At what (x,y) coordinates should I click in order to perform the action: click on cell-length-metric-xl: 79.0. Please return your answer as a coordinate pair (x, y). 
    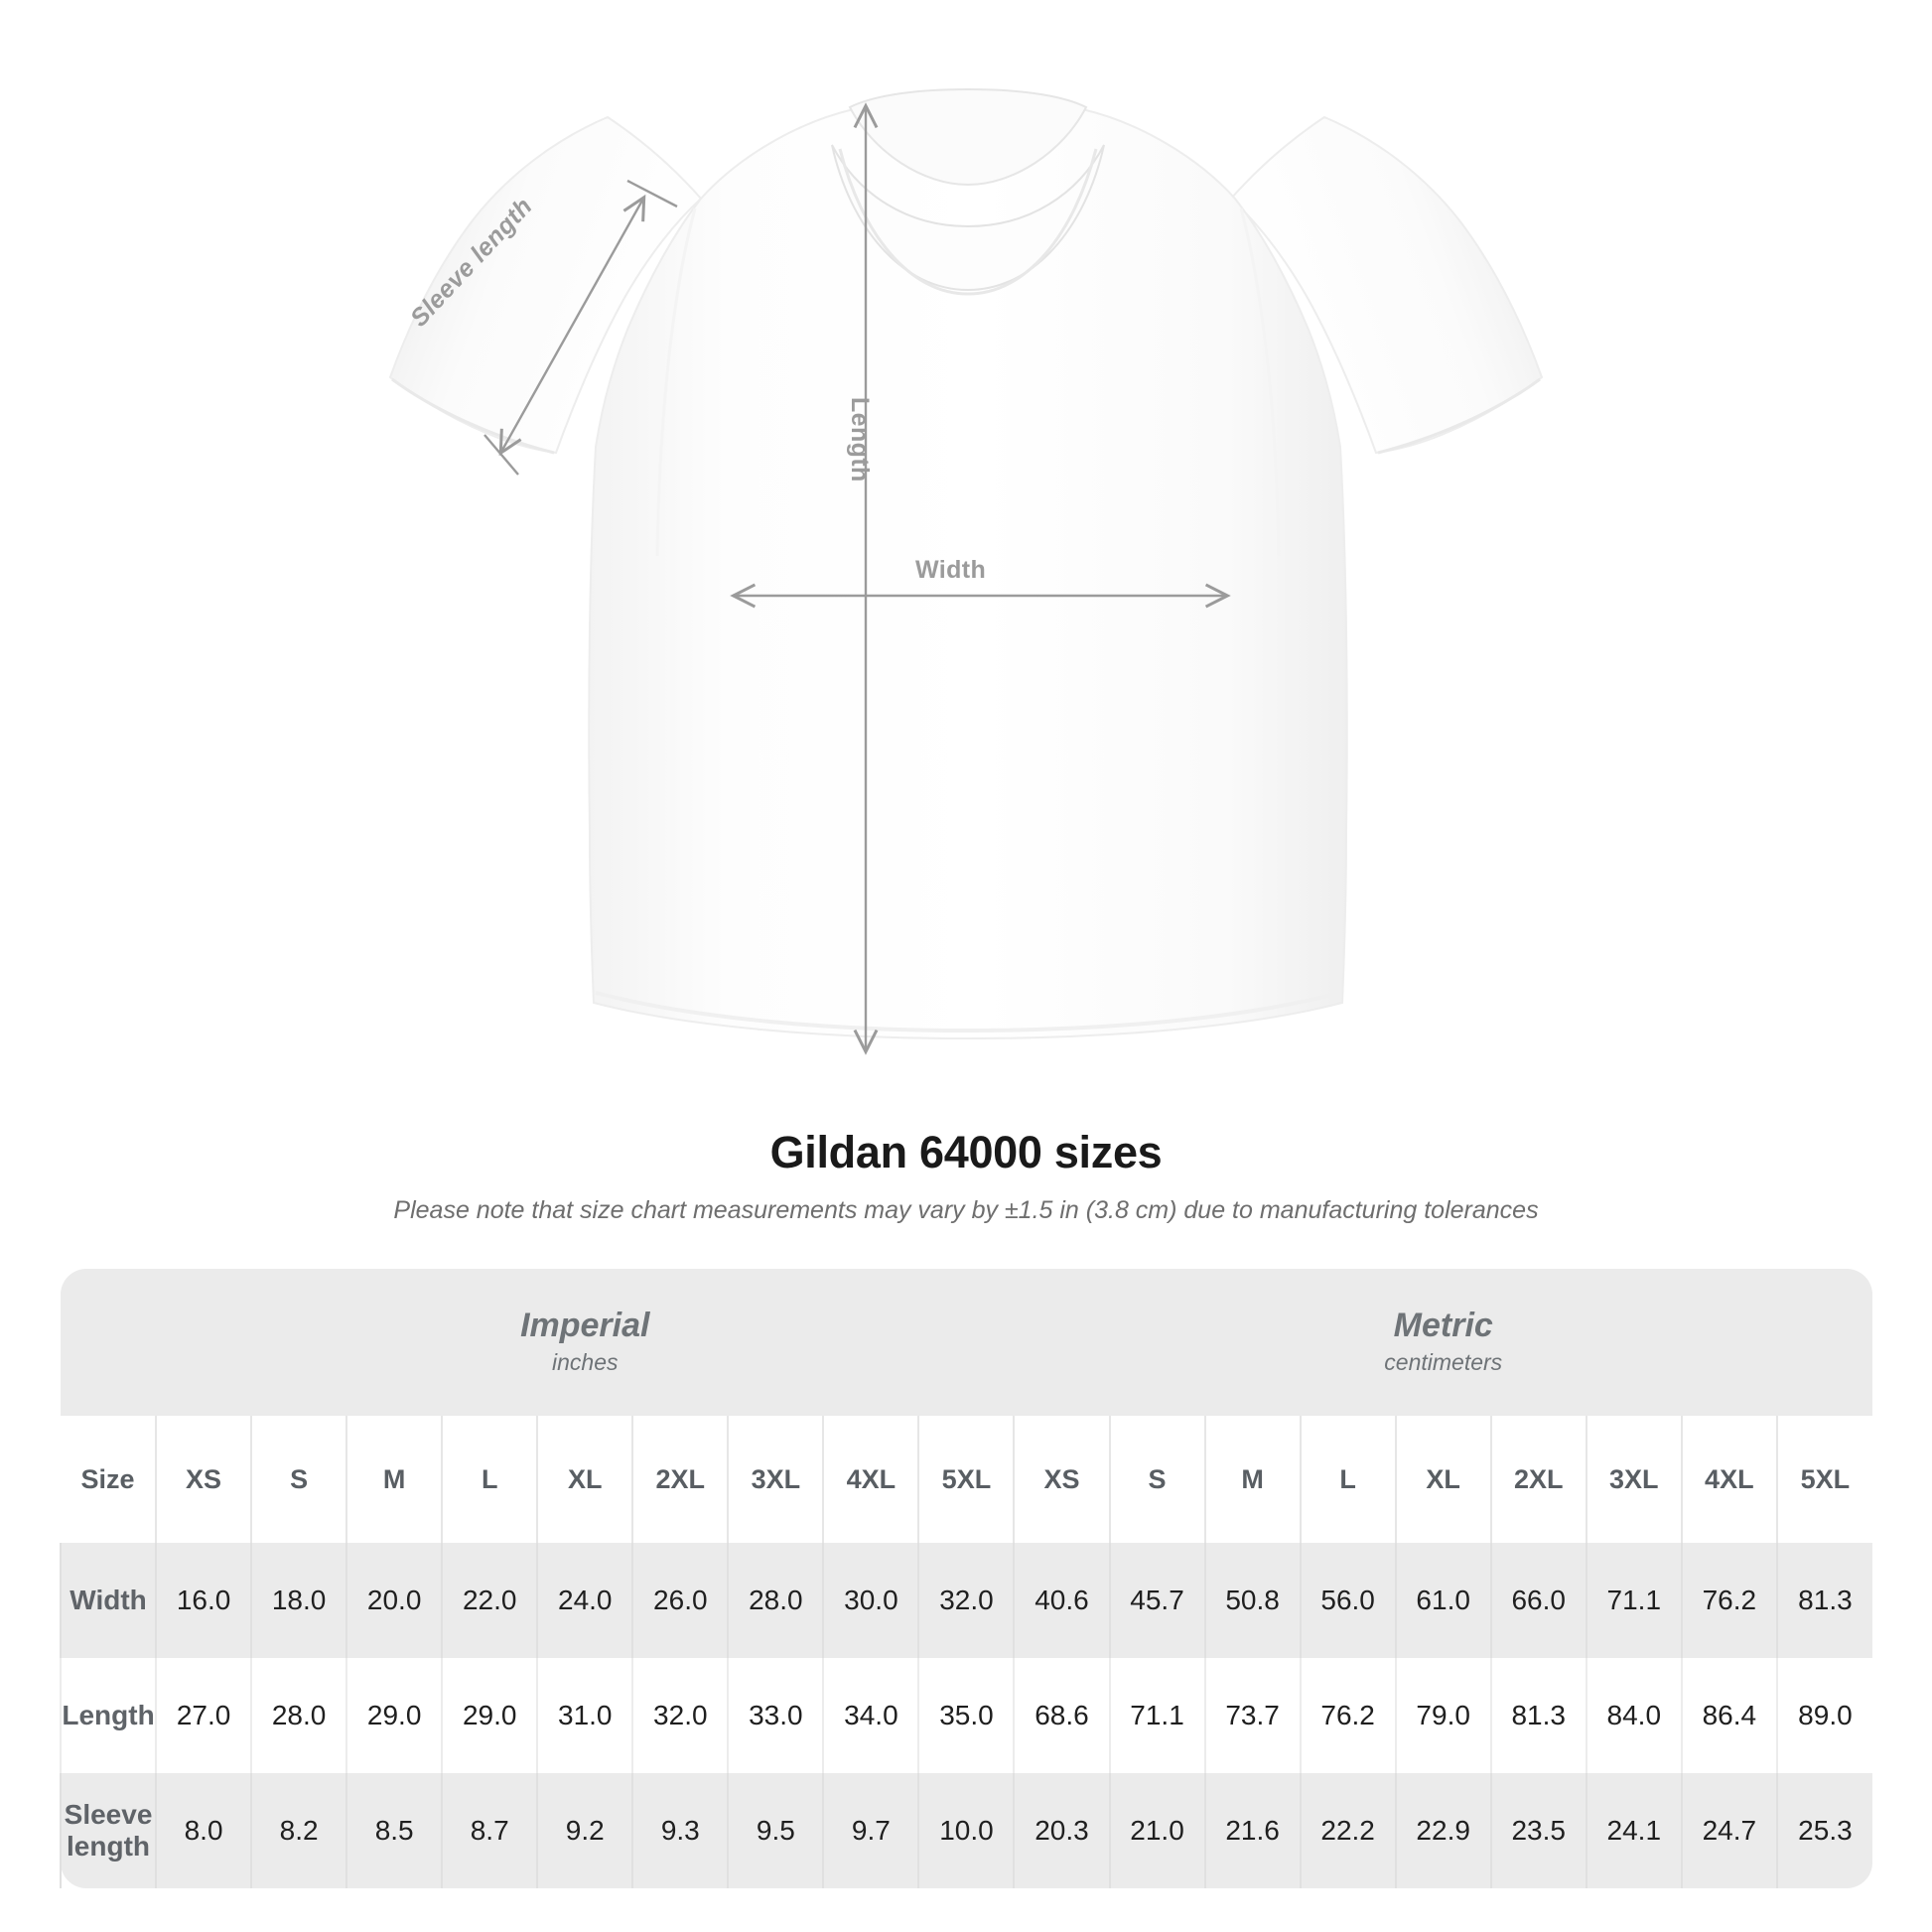
    Looking at the image, I should click on (1443, 1716).